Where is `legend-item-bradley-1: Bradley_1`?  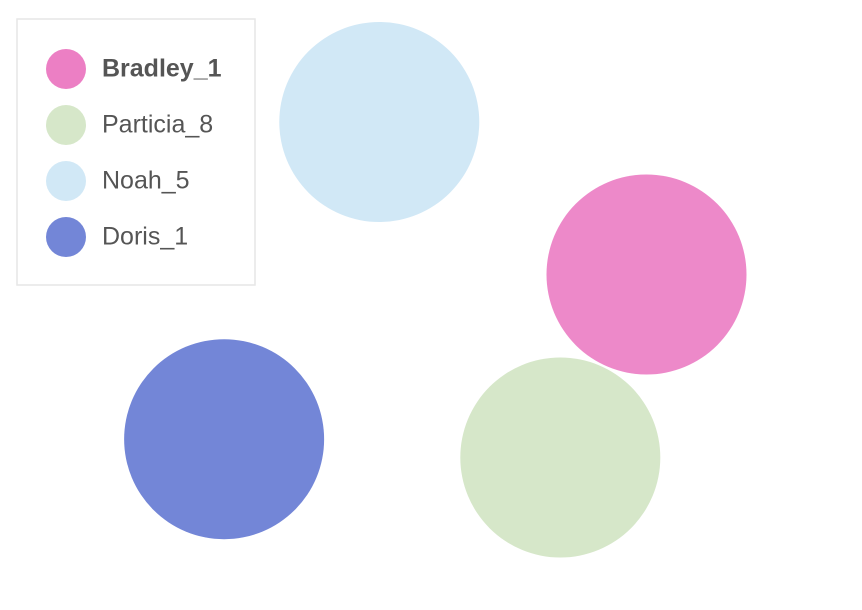 legend-item-bradley-1: Bradley_1 is located at coordinates (134, 69).